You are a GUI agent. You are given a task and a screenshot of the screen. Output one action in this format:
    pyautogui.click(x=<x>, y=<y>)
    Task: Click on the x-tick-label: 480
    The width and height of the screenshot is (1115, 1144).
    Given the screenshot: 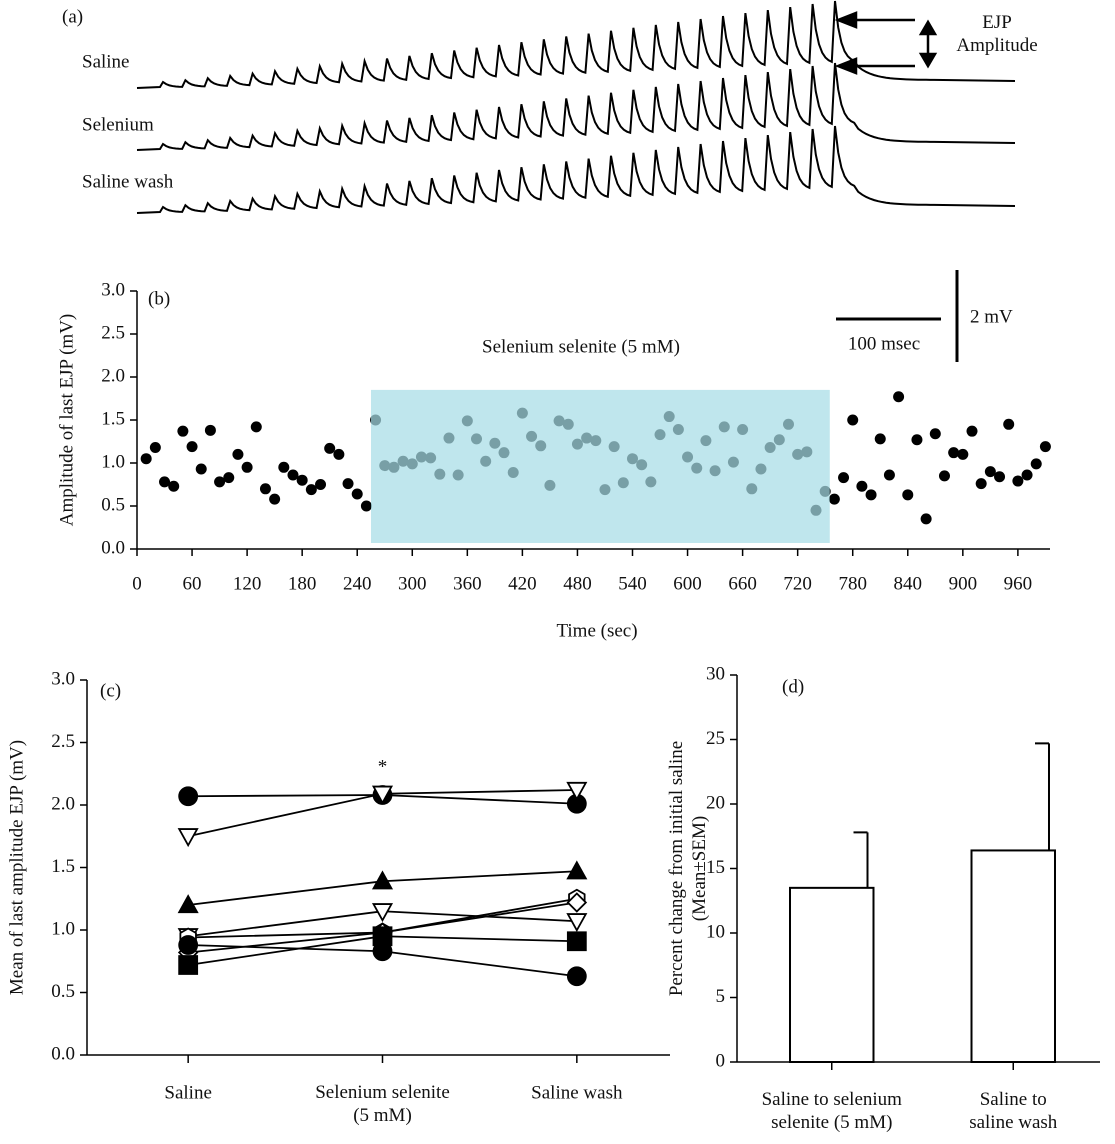 What is the action you would take?
    pyautogui.click(x=577, y=583)
    